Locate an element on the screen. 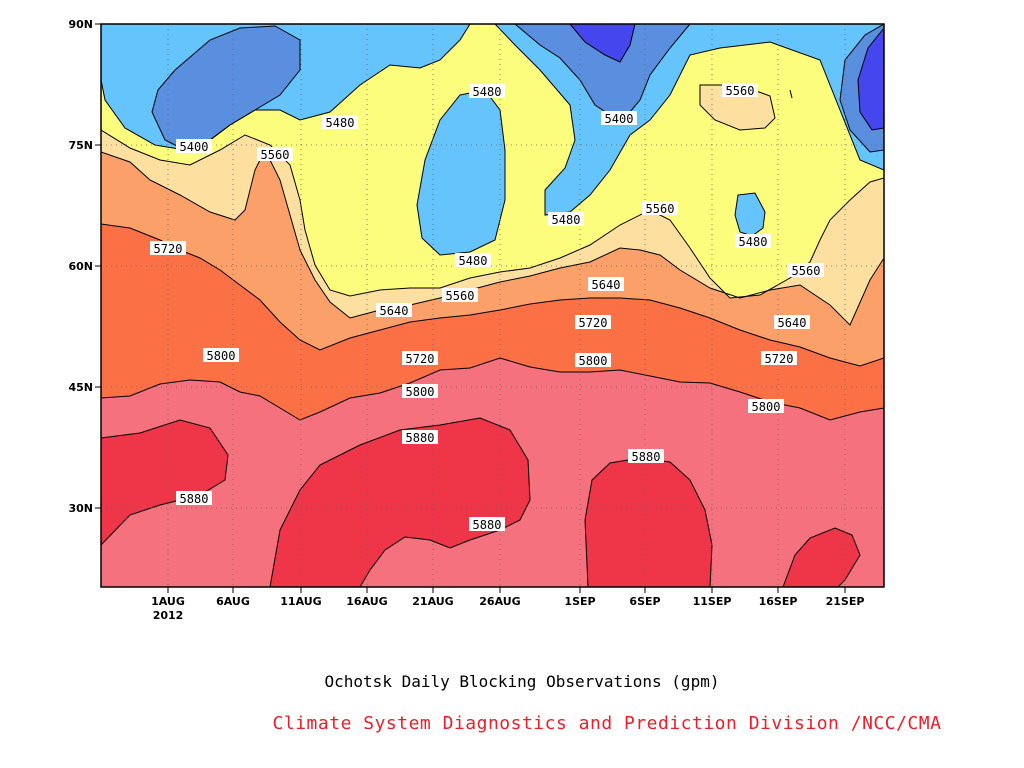  y-tick-label: 60N is located at coordinates (80, 266).